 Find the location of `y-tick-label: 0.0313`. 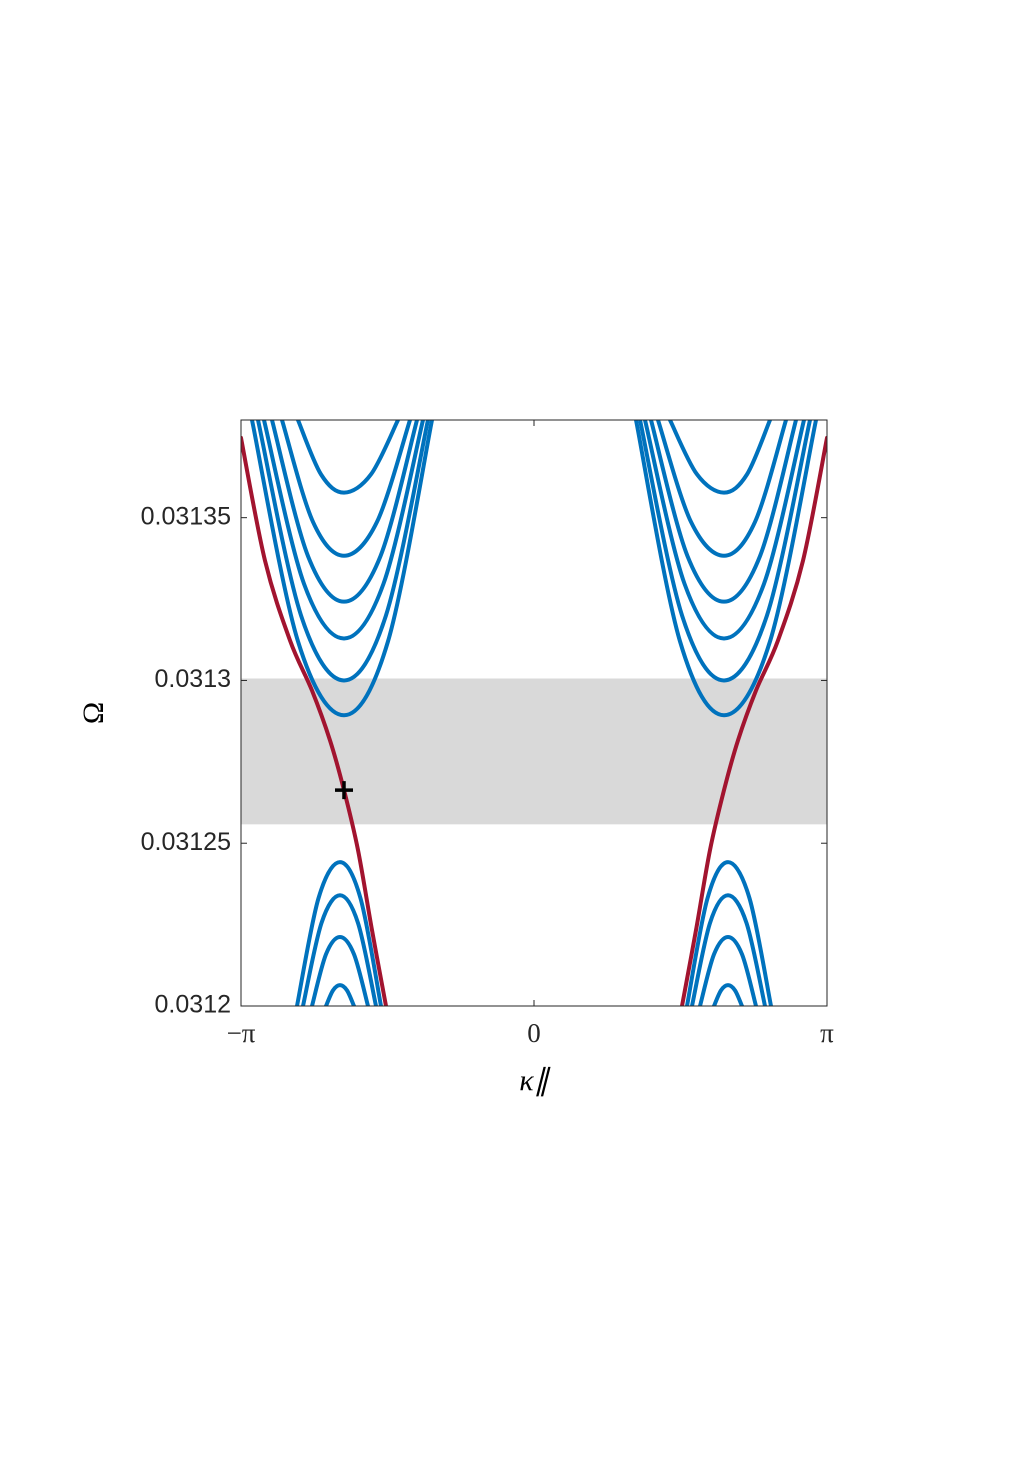

y-tick-label: 0.0313 is located at coordinates (193, 679).